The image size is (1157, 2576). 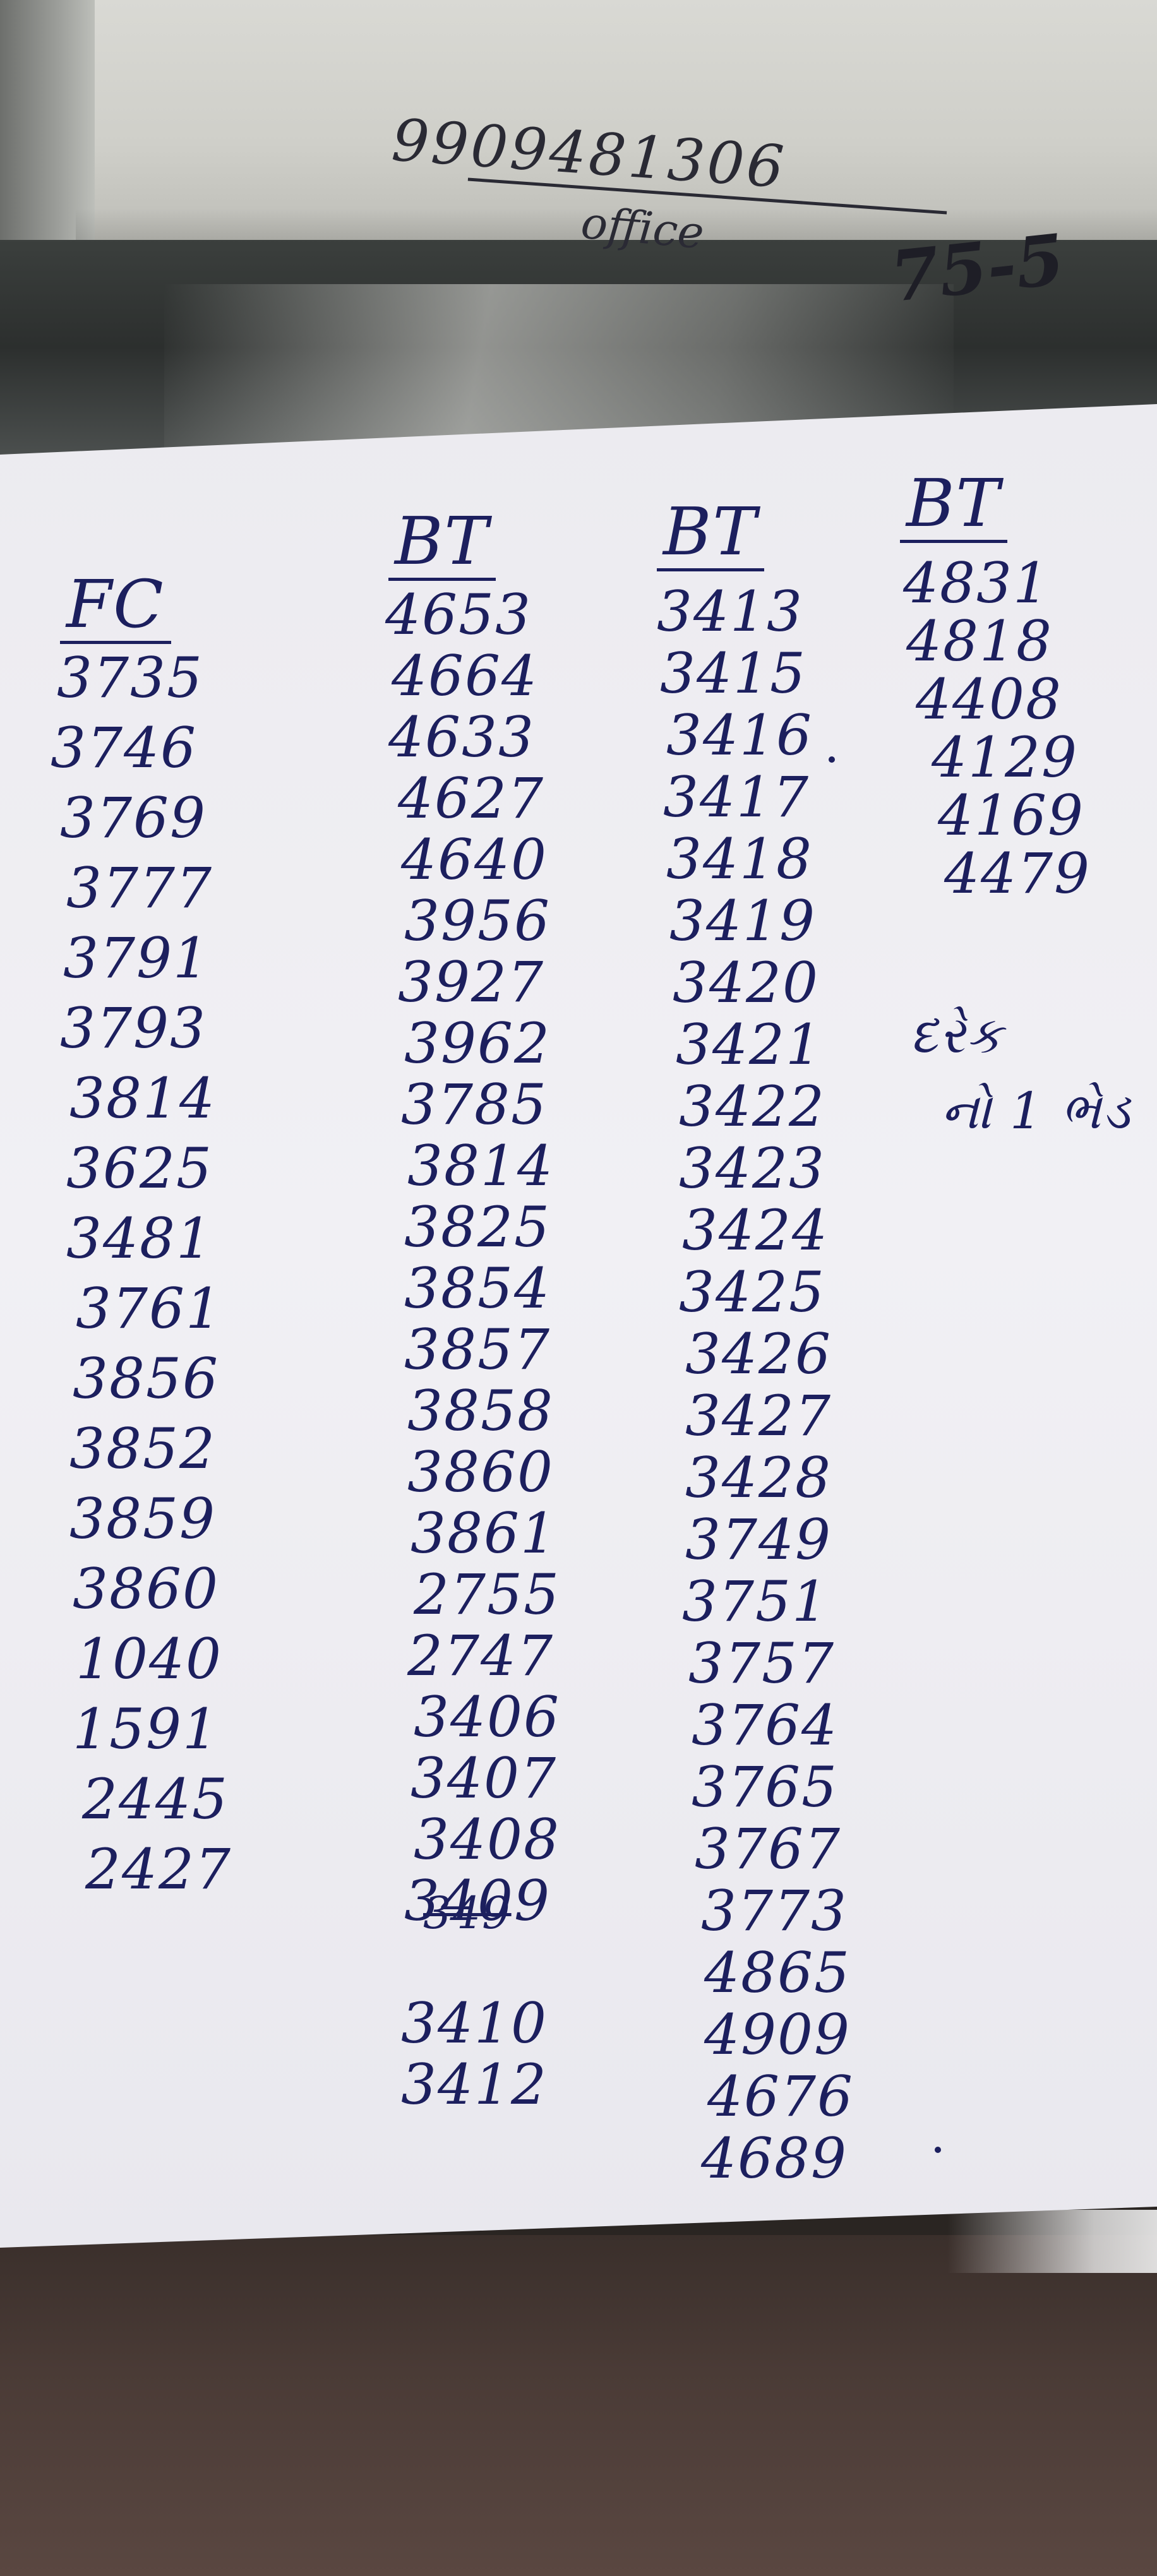 What do you see at coordinates (758, 1415) in the screenshot?
I see `list-item: 3427` at bounding box center [758, 1415].